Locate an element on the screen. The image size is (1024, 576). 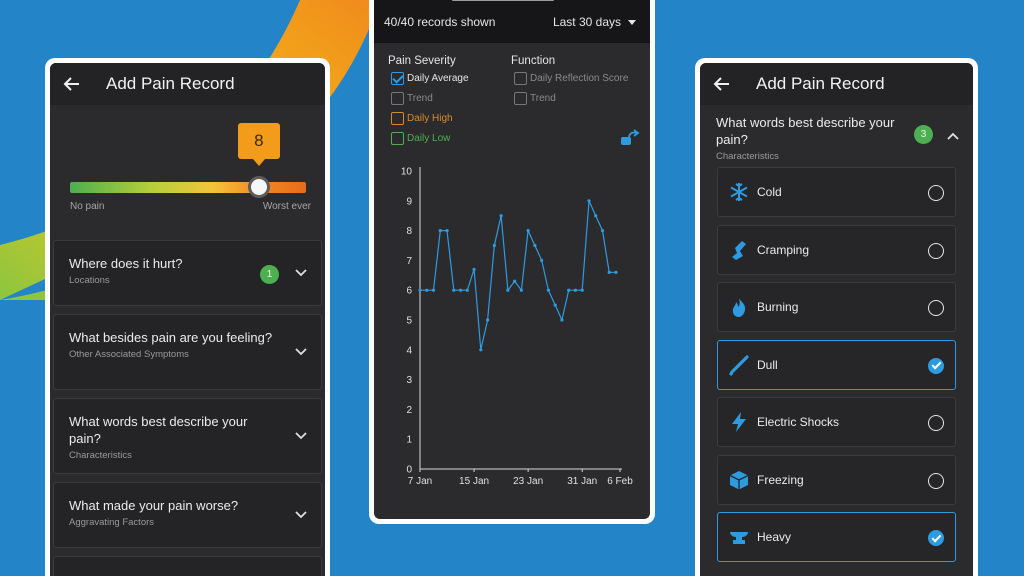
y-tick-label: 0 is located at coordinates (409, 470).